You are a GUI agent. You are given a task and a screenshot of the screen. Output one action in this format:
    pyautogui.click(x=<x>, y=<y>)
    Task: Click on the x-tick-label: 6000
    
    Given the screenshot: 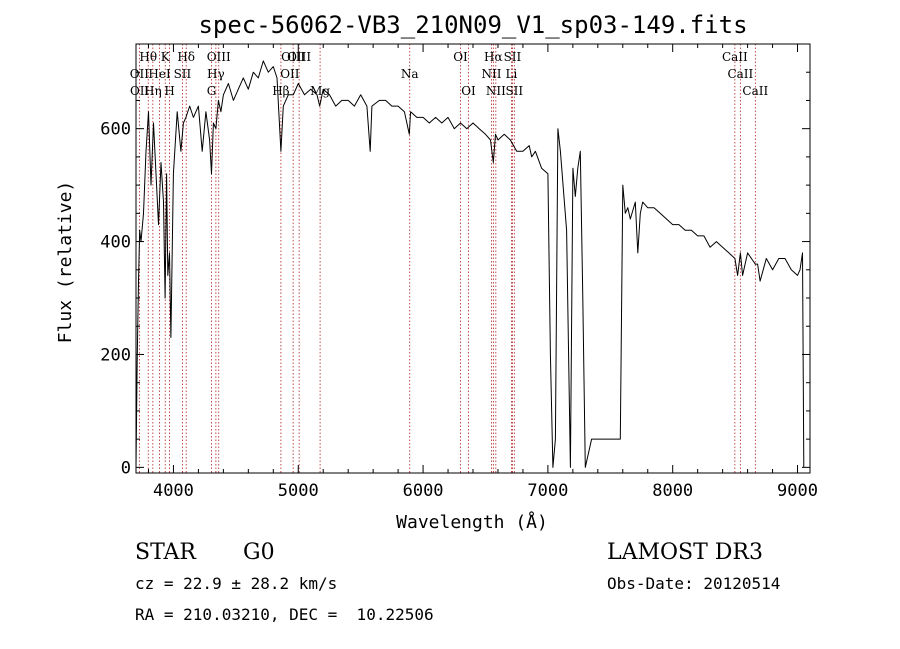 What is the action you would take?
    pyautogui.click(x=423, y=491)
    